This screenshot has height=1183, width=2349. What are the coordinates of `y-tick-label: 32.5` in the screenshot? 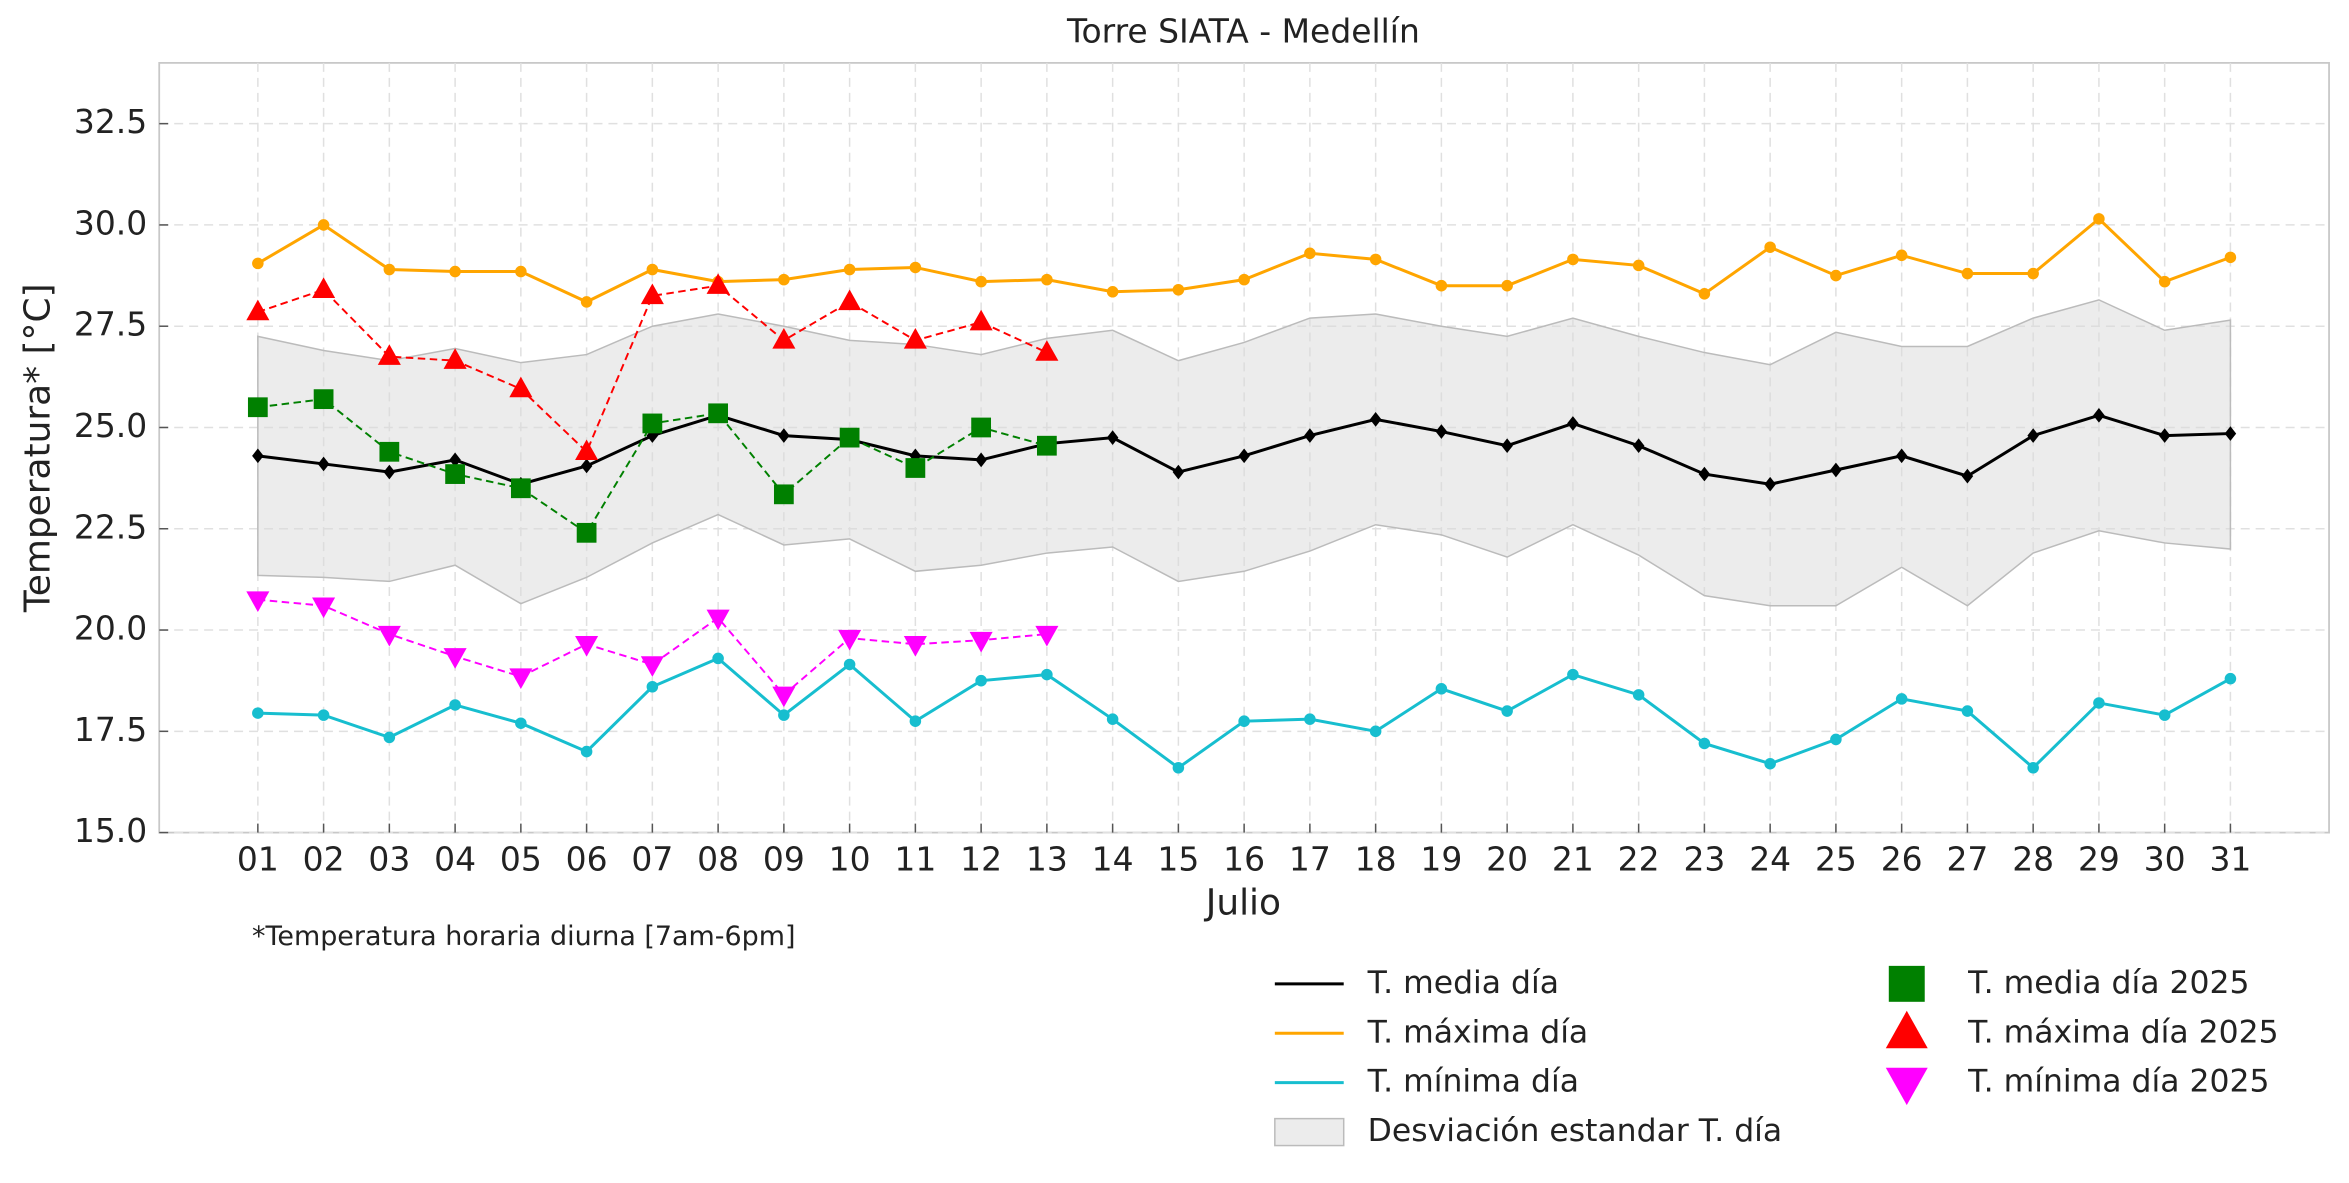 It's located at (110, 121).